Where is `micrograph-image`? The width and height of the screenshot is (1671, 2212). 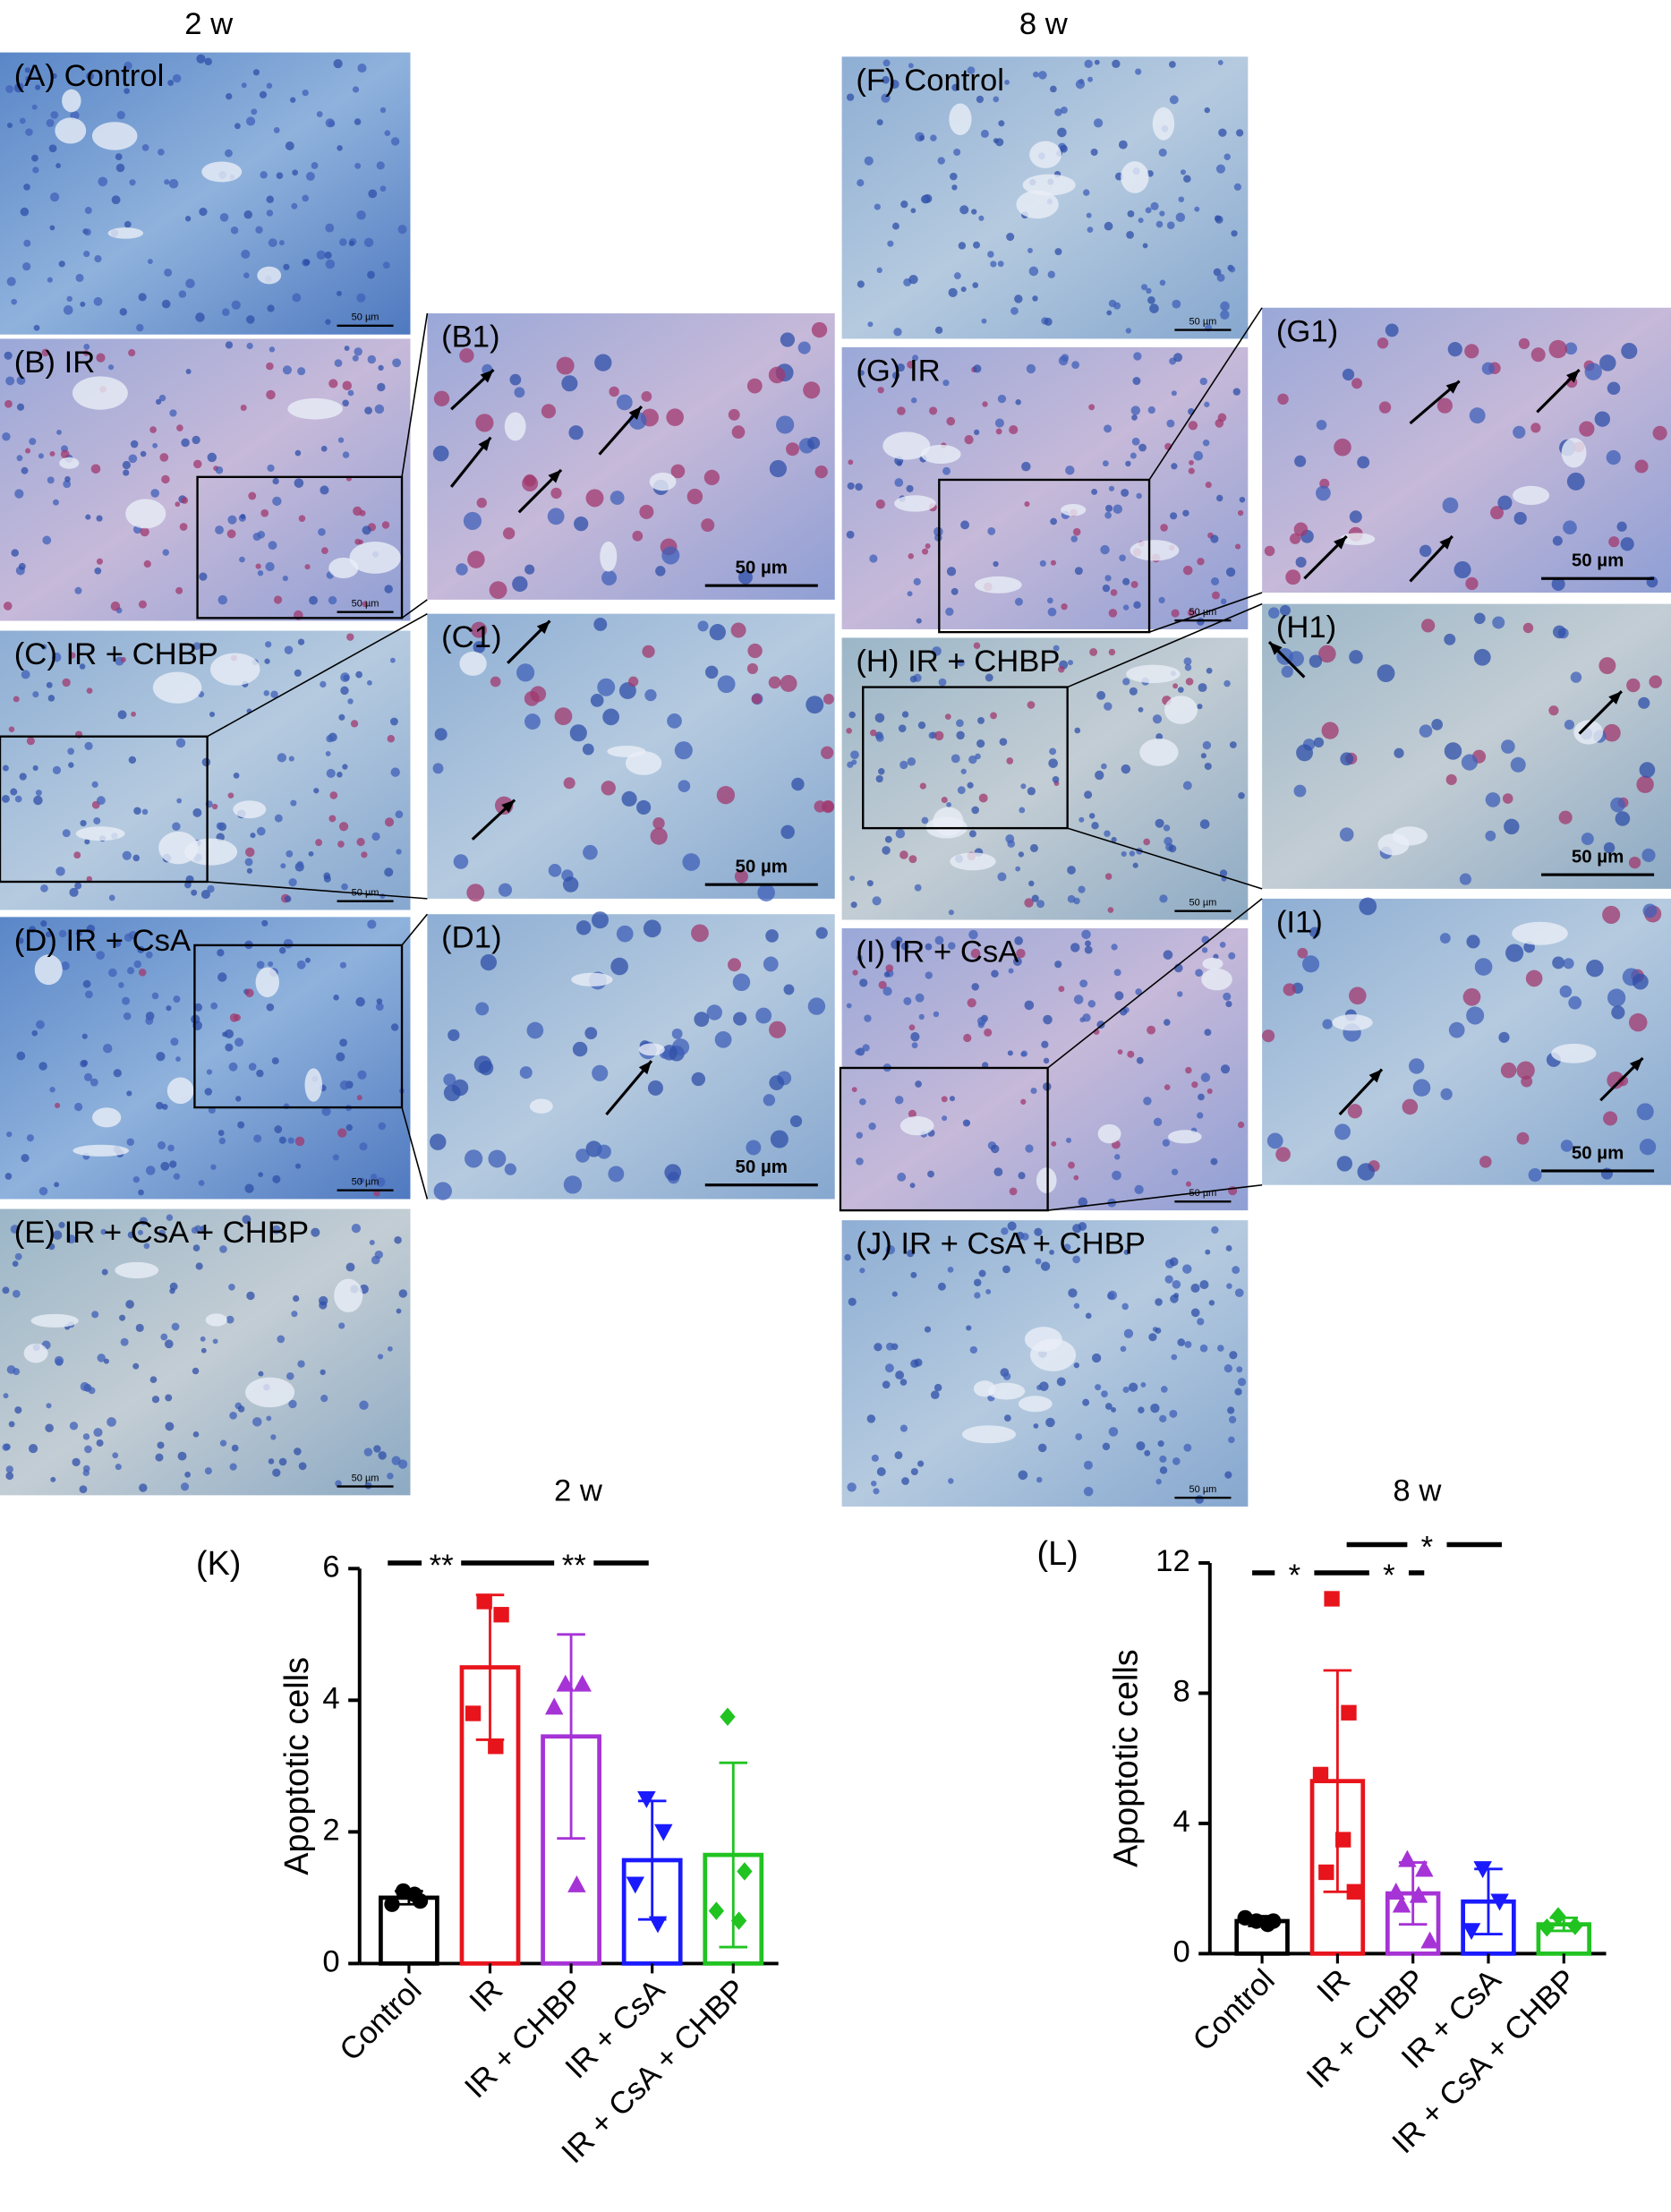
micrograph-image is located at coordinates (631, 456).